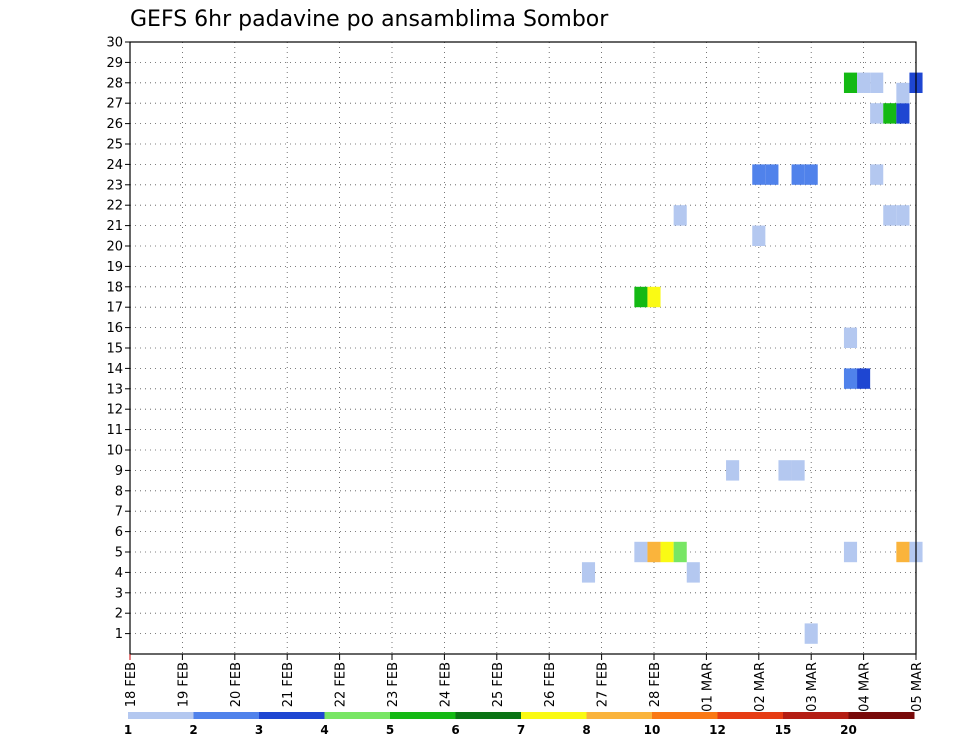  What do you see at coordinates (114, 247) in the screenshot?
I see `y-tick-label: 20` at bounding box center [114, 247].